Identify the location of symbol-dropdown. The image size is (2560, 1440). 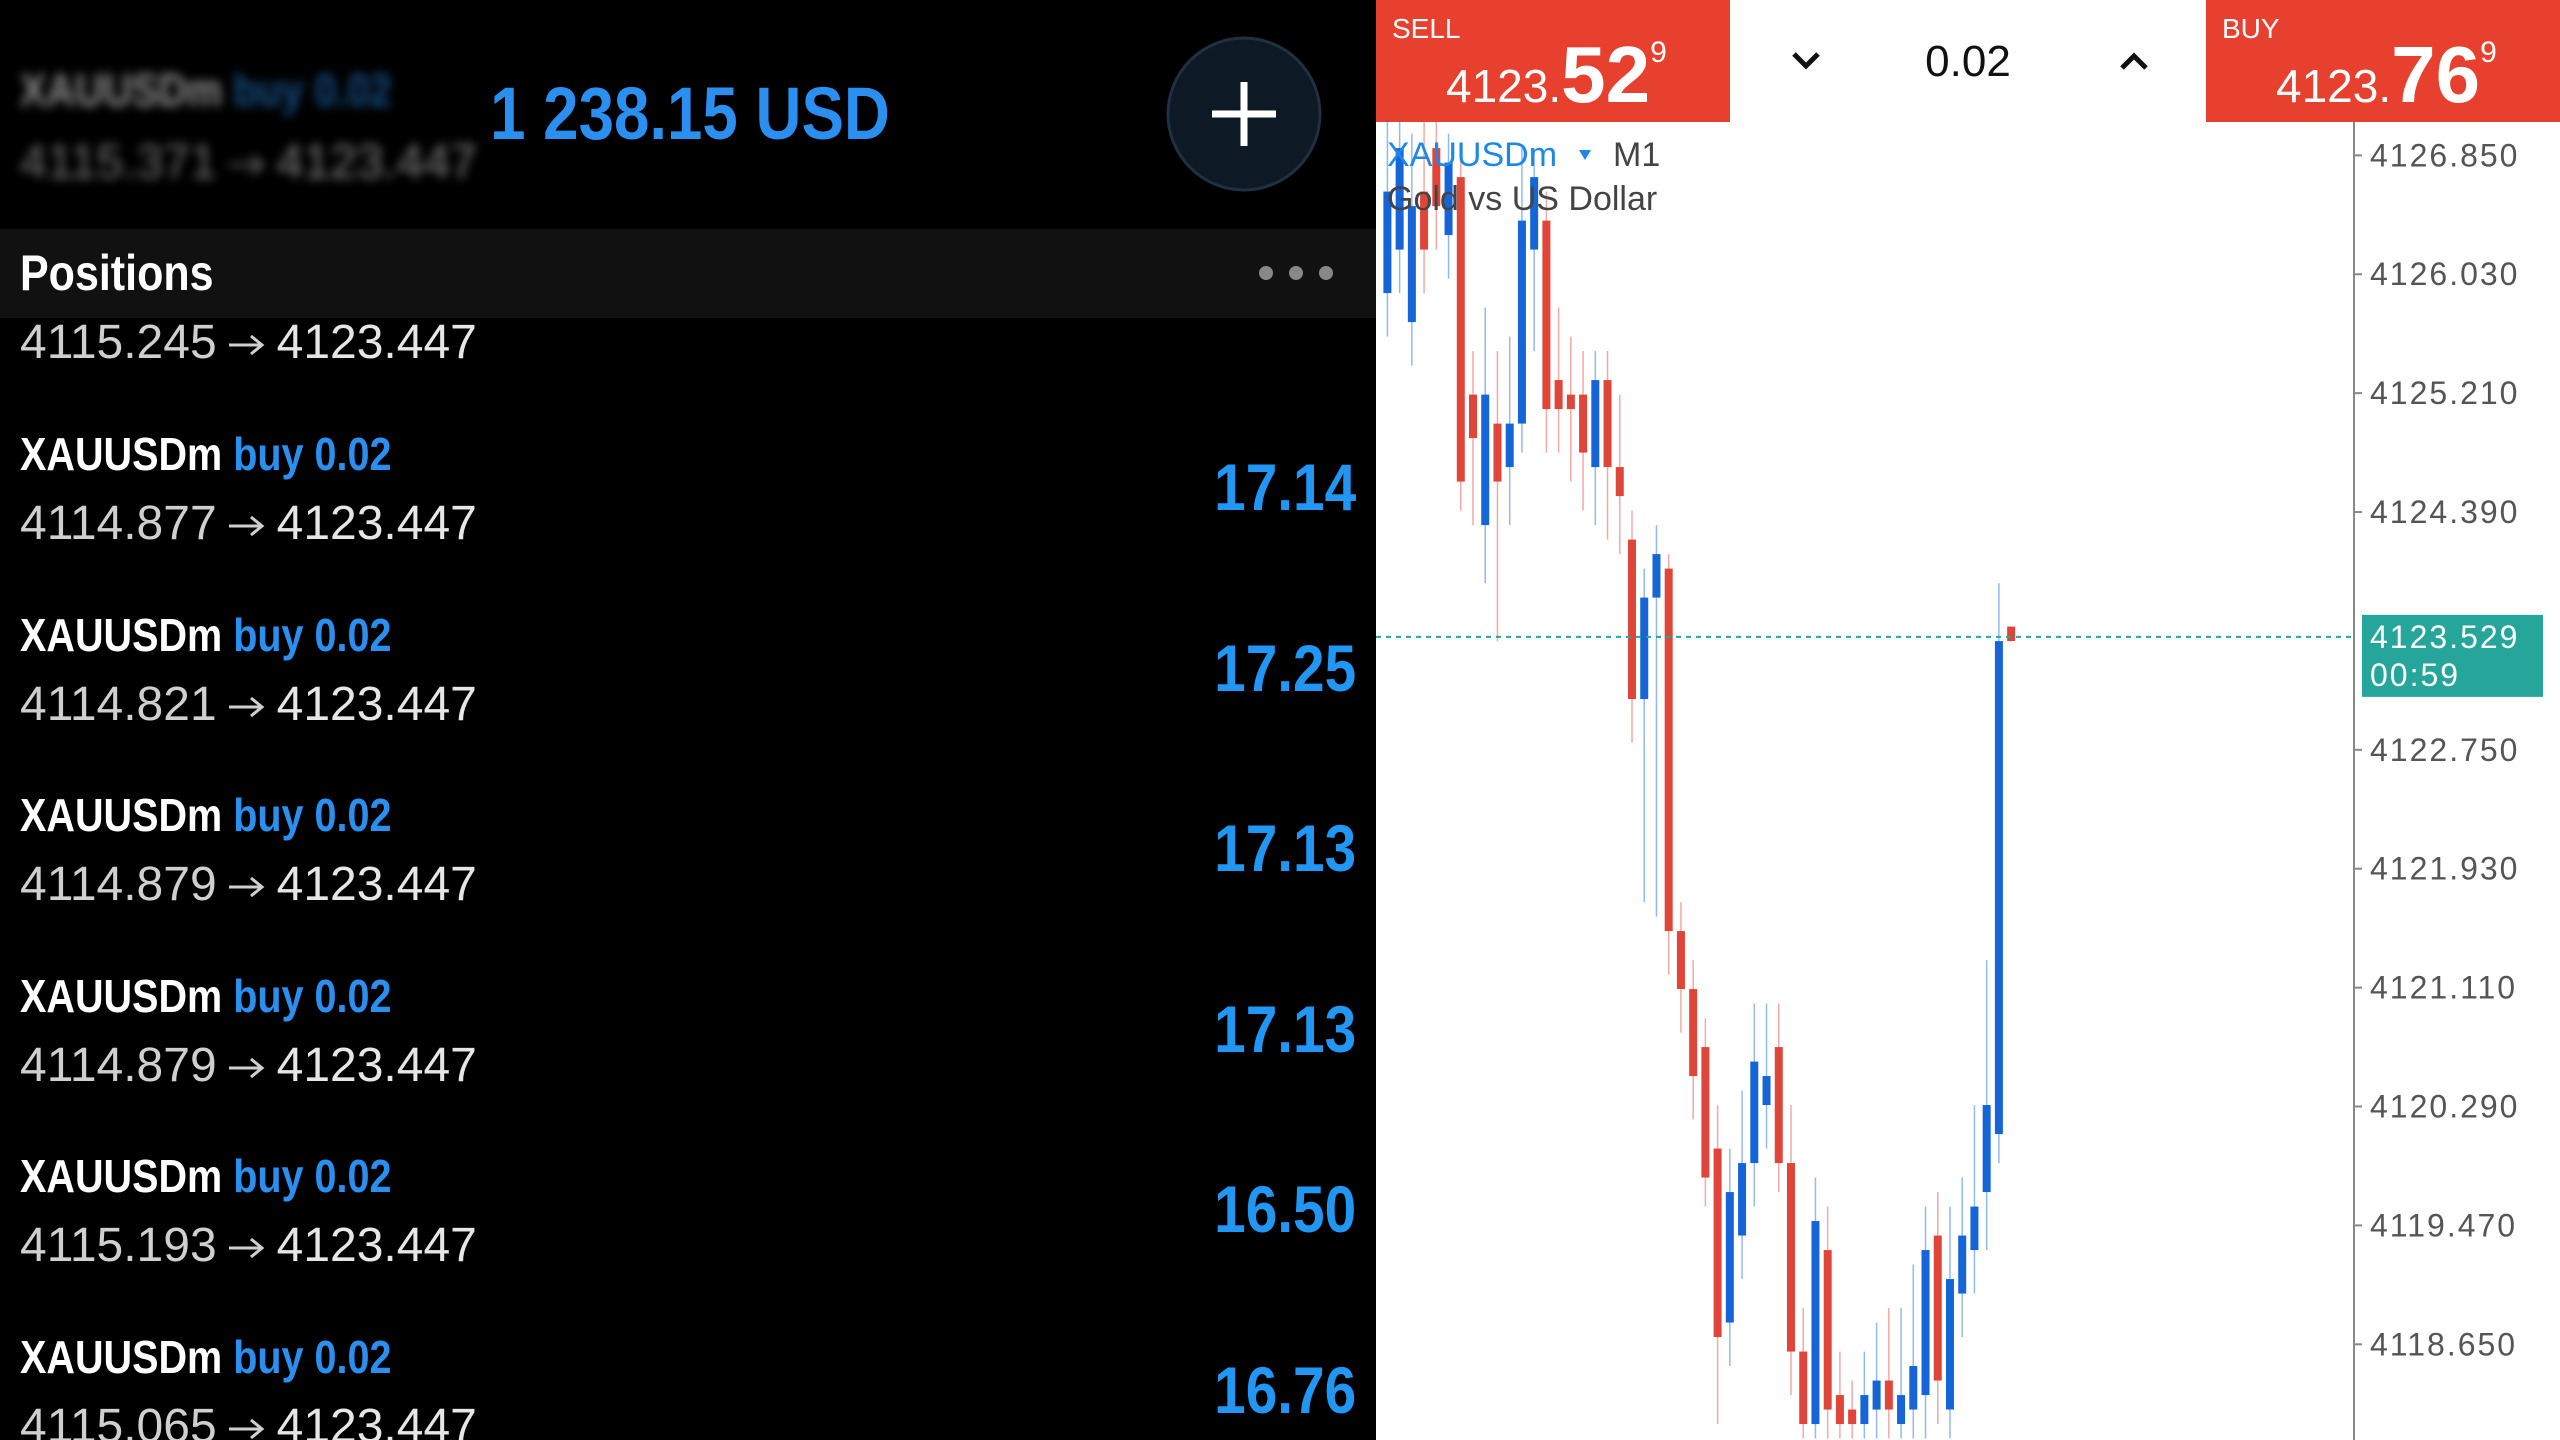
(1585, 155).